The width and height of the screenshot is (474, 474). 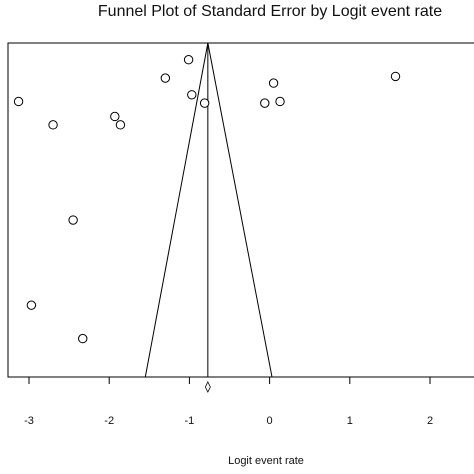 What do you see at coordinates (266, 461) in the screenshot?
I see `x-axis-title: Logit event rate` at bounding box center [266, 461].